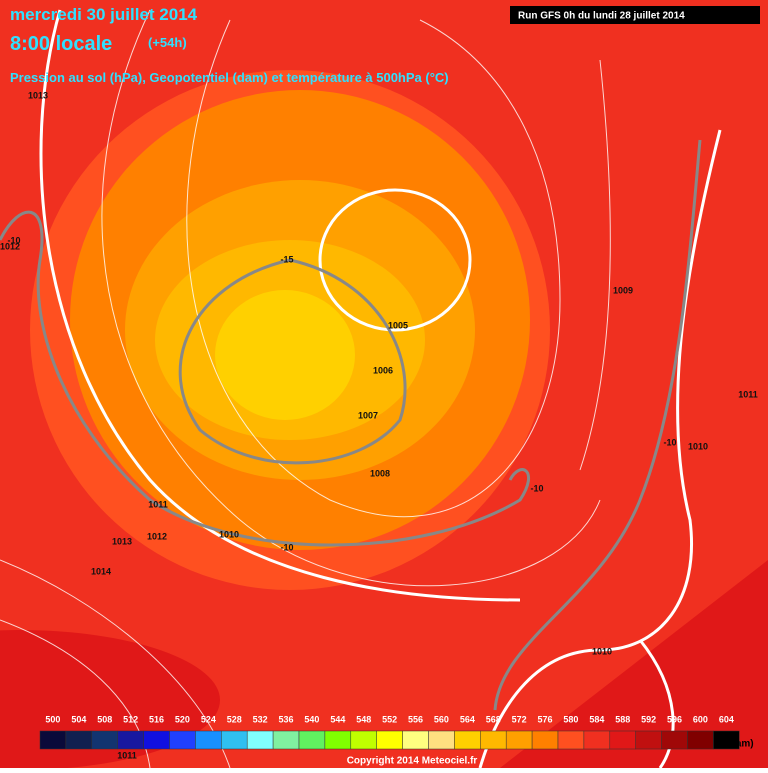 The width and height of the screenshot is (768, 773). Describe the element at coordinates (415, 719) in the screenshot. I see `legend-label: 556` at that location.